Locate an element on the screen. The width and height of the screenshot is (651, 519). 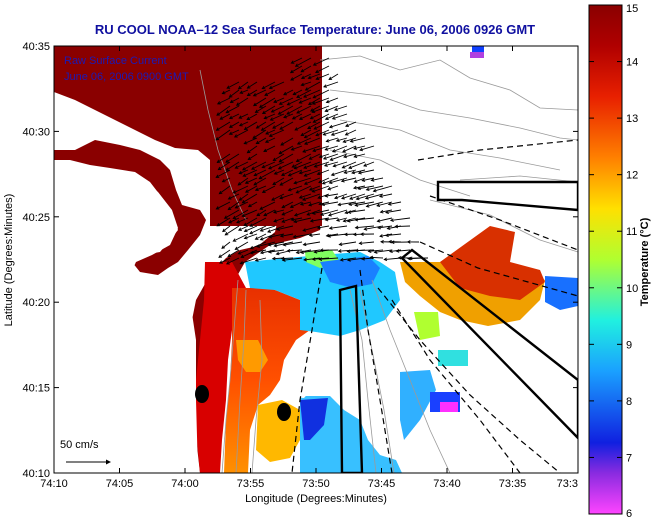
sst-south-cyan is located at coordinates (351, 434).